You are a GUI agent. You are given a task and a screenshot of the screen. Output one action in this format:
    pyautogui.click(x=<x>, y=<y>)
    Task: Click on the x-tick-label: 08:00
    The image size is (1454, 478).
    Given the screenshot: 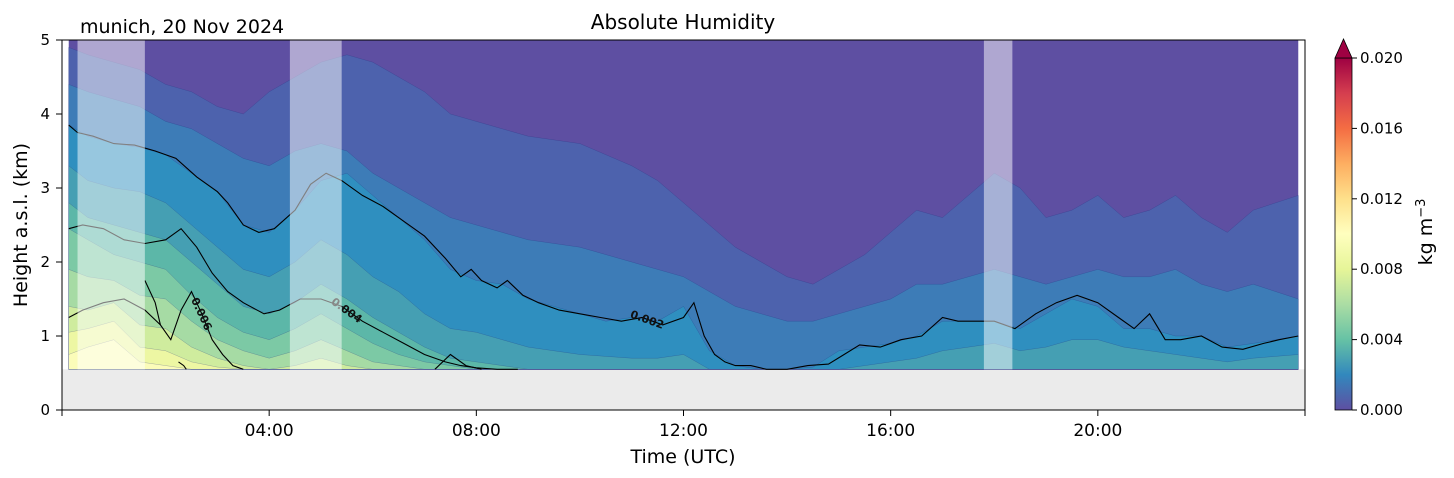 What is the action you would take?
    pyautogui.click(x=476, y=431)
    